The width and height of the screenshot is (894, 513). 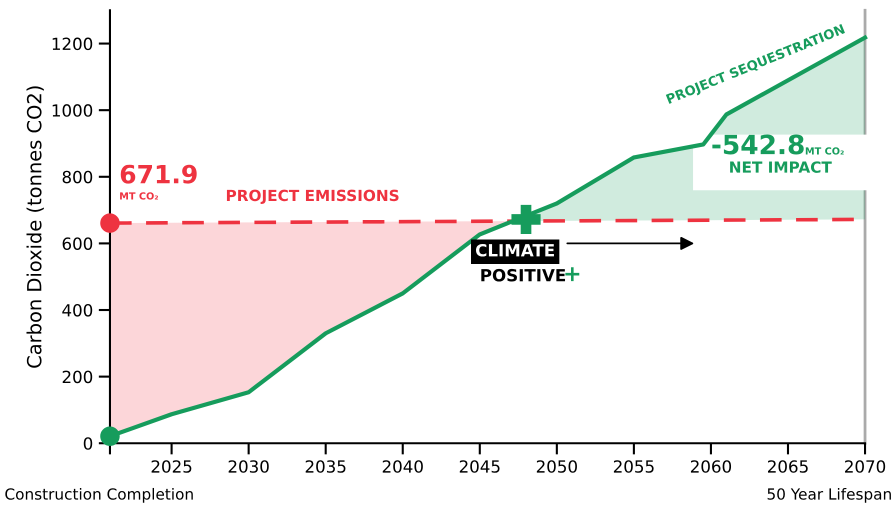 I want to click on x-tick-label: 2070, so click(x=865, y=466).